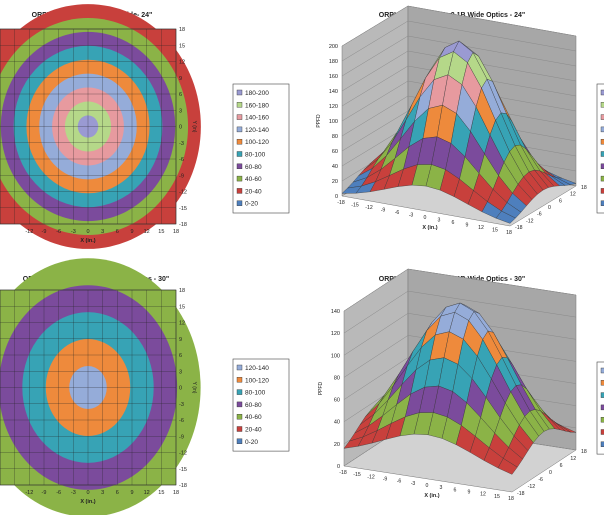 Image resolution: width=604 pixels, height=515 pixels. I want to click on legend-label: 20-40, so click(253, 191).